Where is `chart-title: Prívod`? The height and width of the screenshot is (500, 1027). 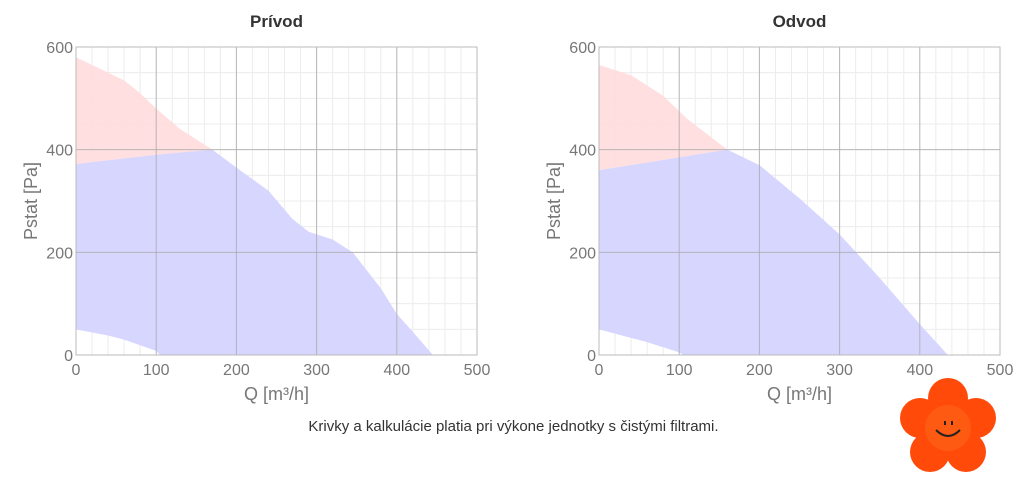 chart-title: Prívod is located at coordinates (276, 21).